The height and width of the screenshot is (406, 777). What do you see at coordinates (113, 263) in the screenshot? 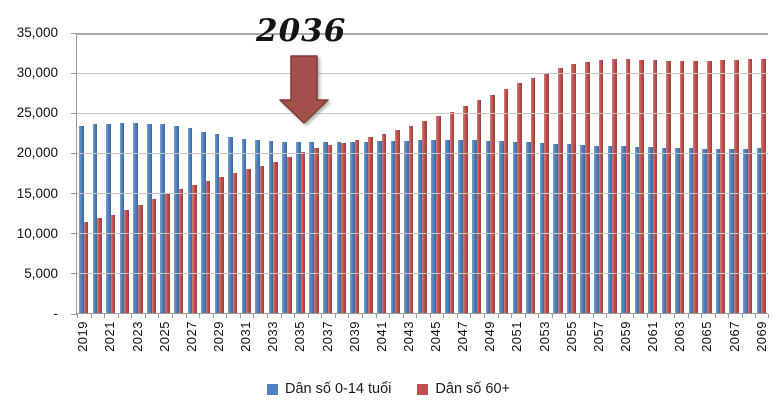
I see `bar-60plus-2021` at bounding box center [113, 263].